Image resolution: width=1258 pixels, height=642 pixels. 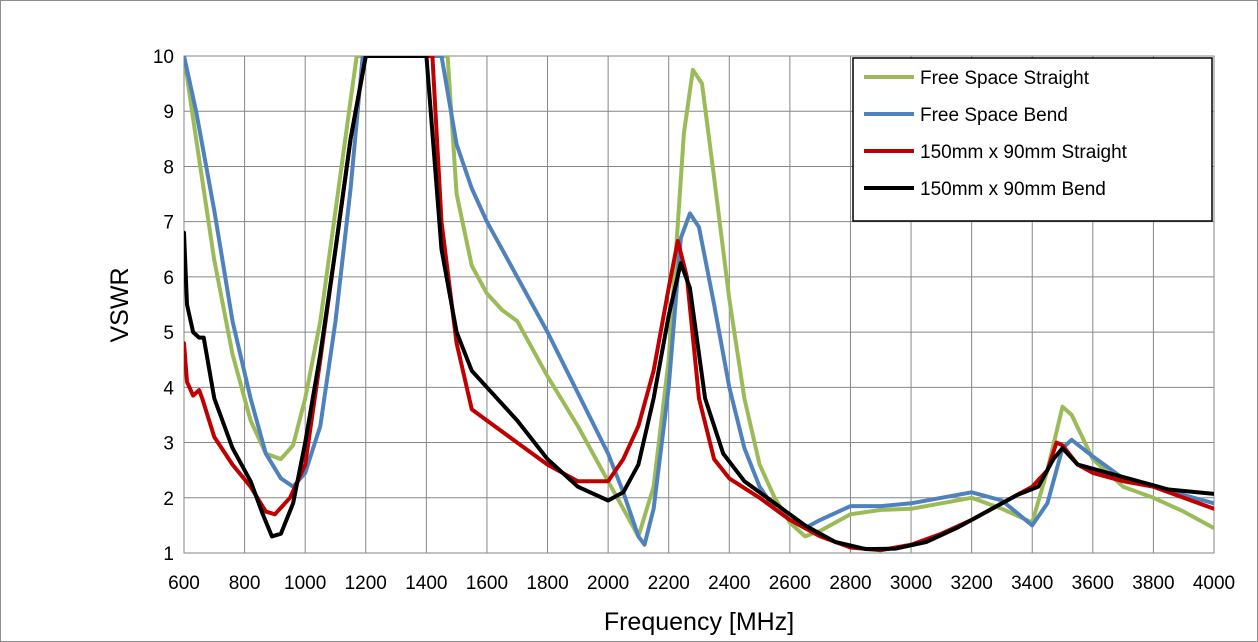 I want to click on x-tick-label: 2600, so click(x=790, y=583).